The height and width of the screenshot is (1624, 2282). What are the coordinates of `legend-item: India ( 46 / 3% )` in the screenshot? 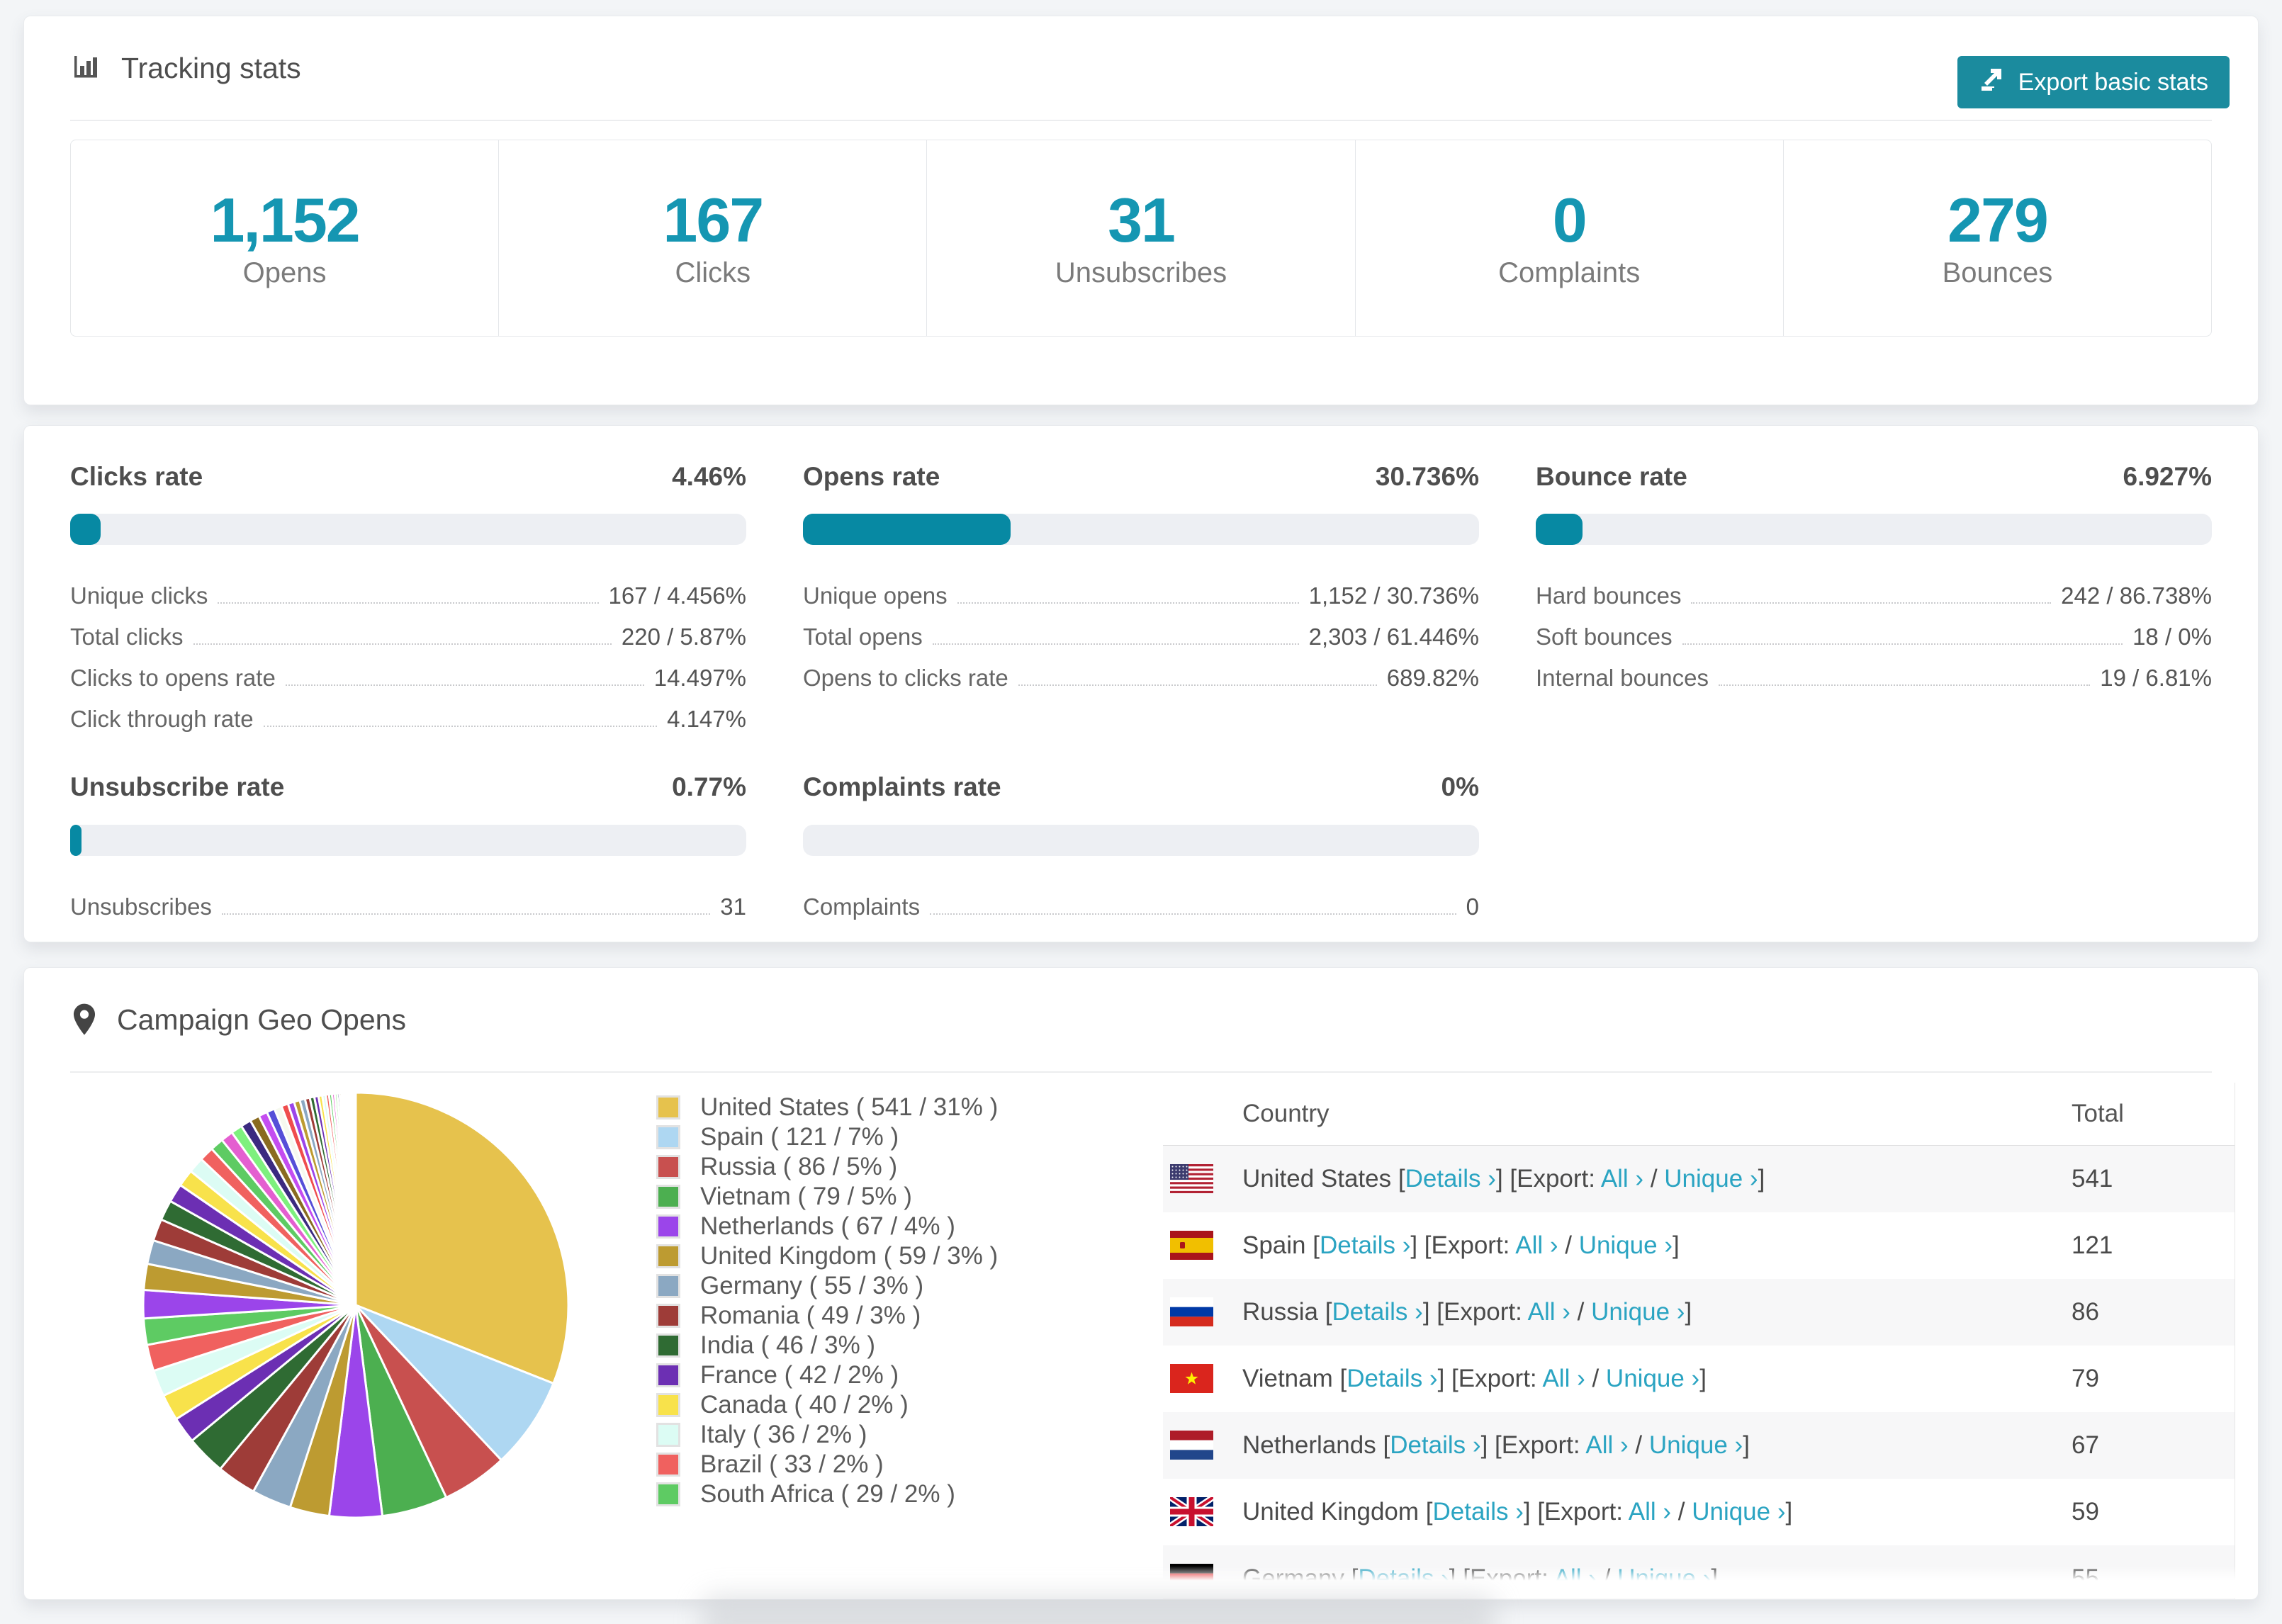 It's located at (827, 1345).